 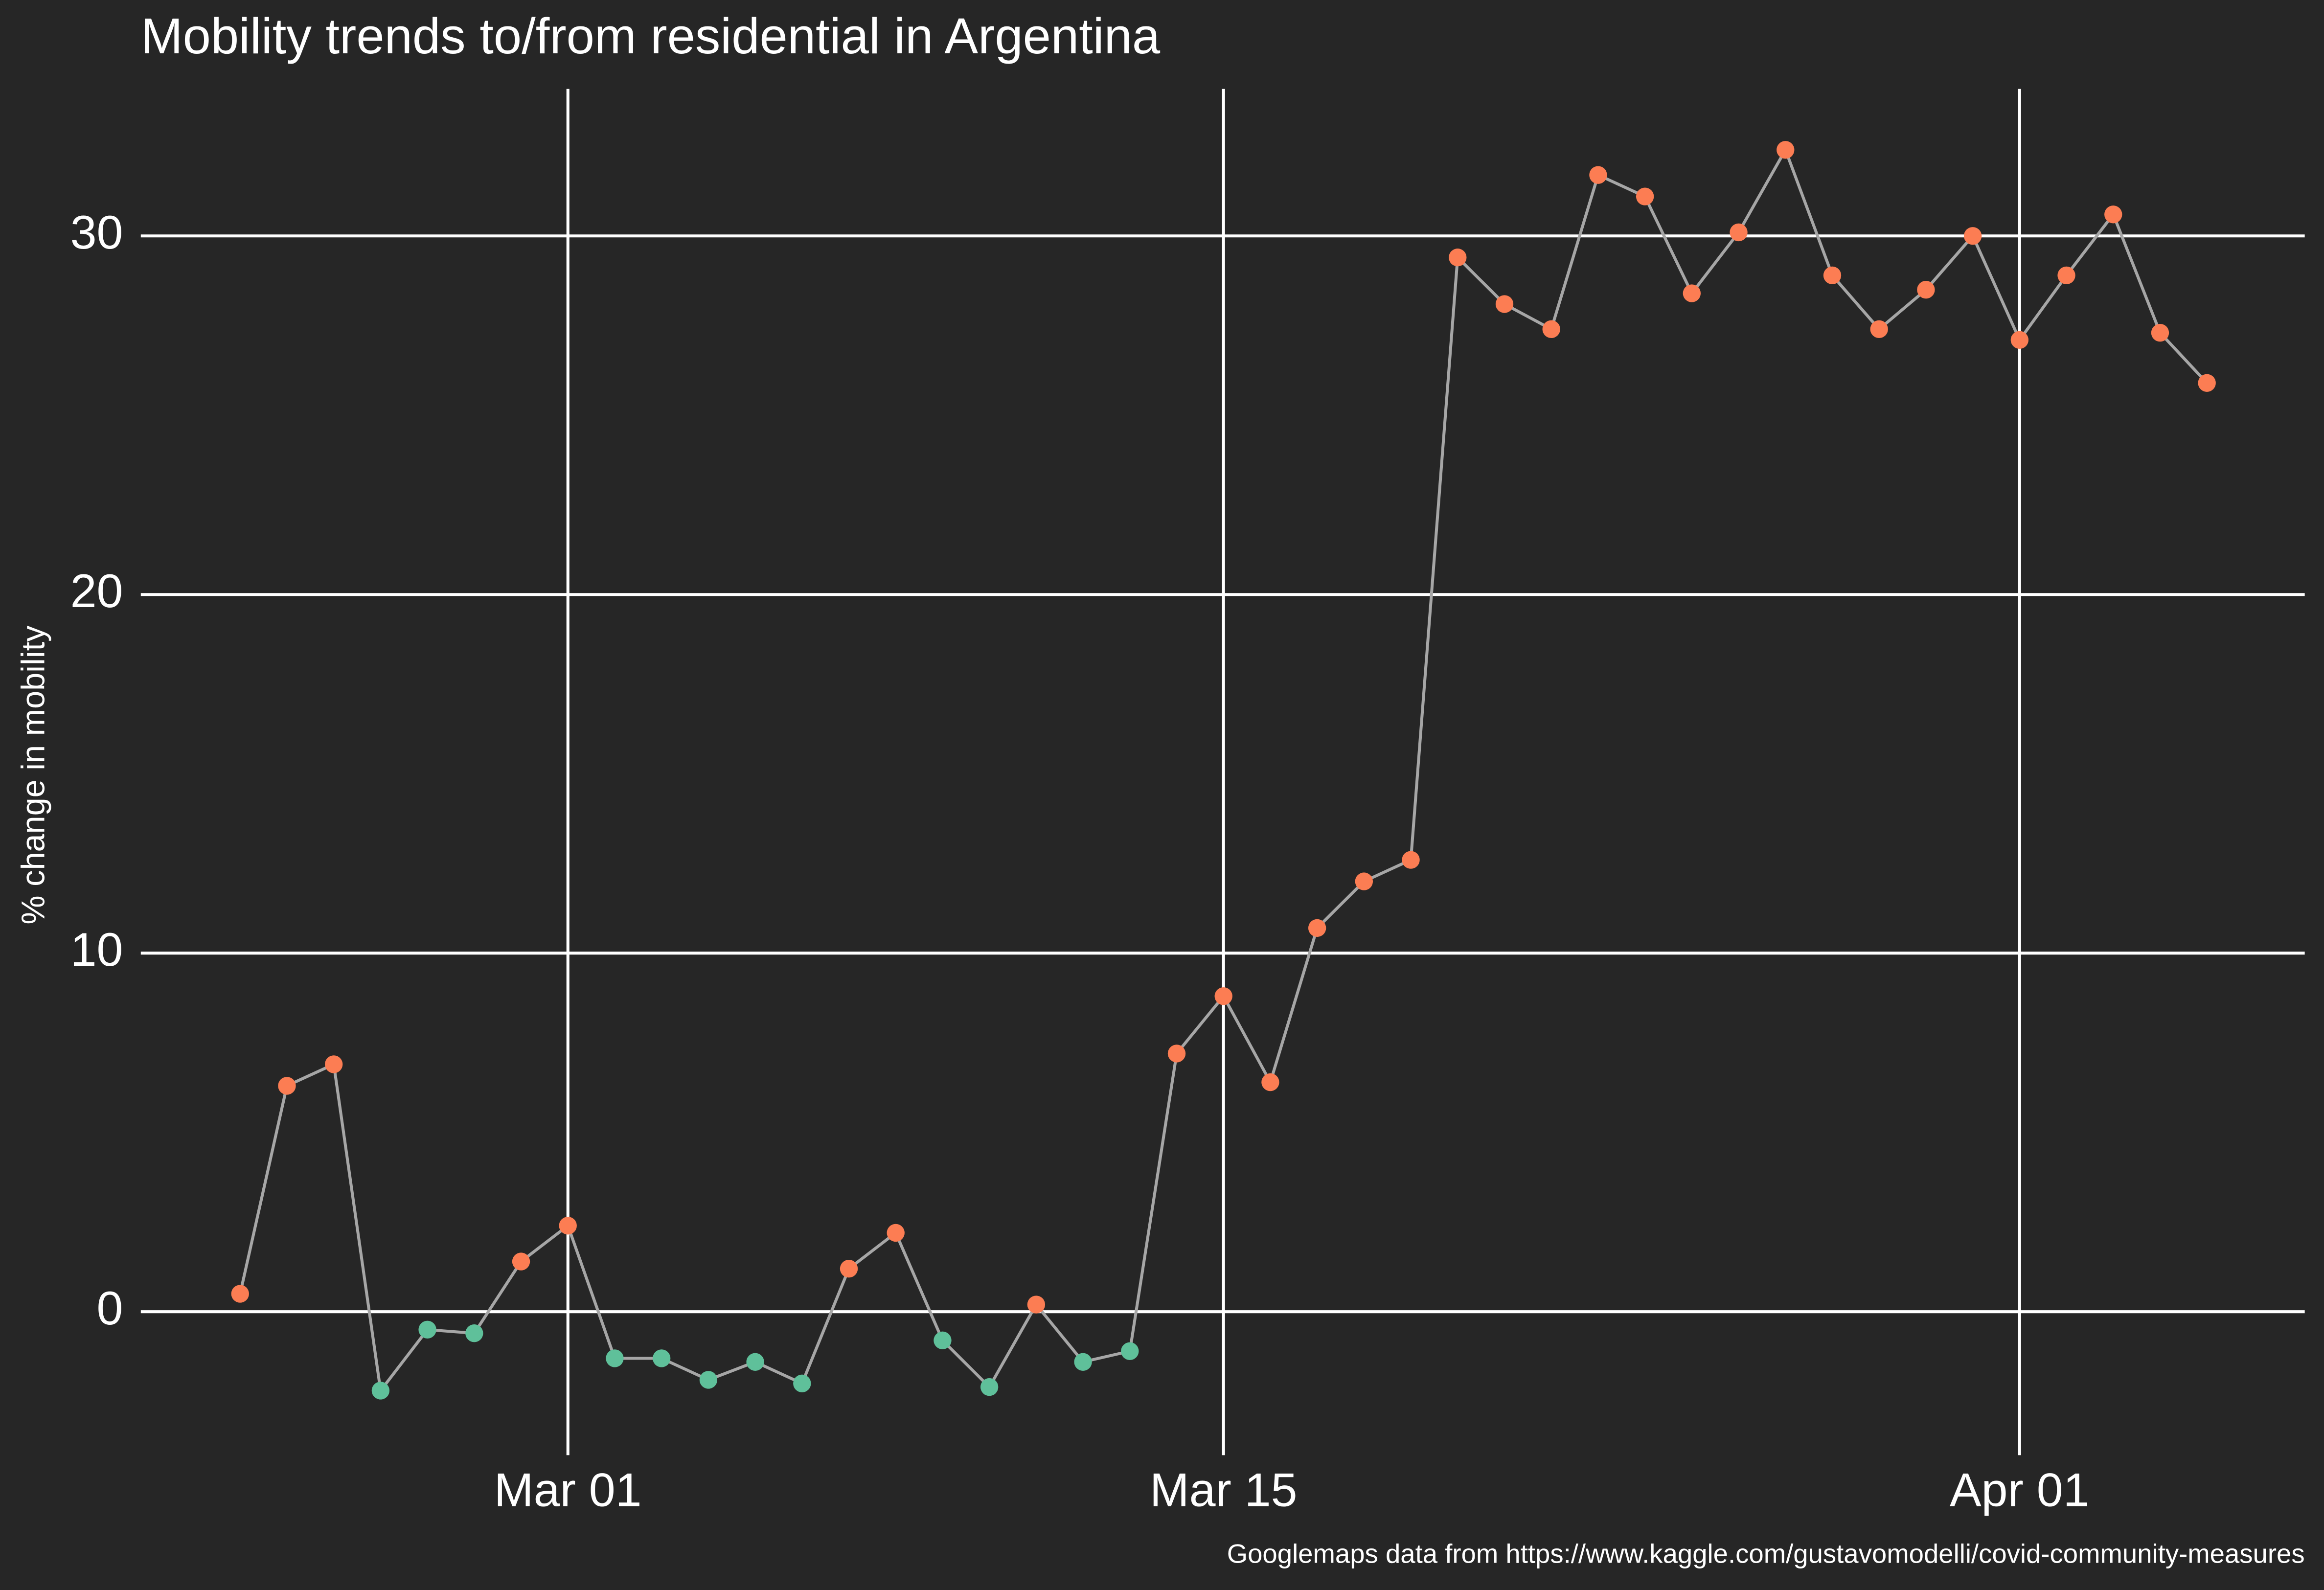 I want to click on y-tick-label: 20, so click(x=97, y=591).